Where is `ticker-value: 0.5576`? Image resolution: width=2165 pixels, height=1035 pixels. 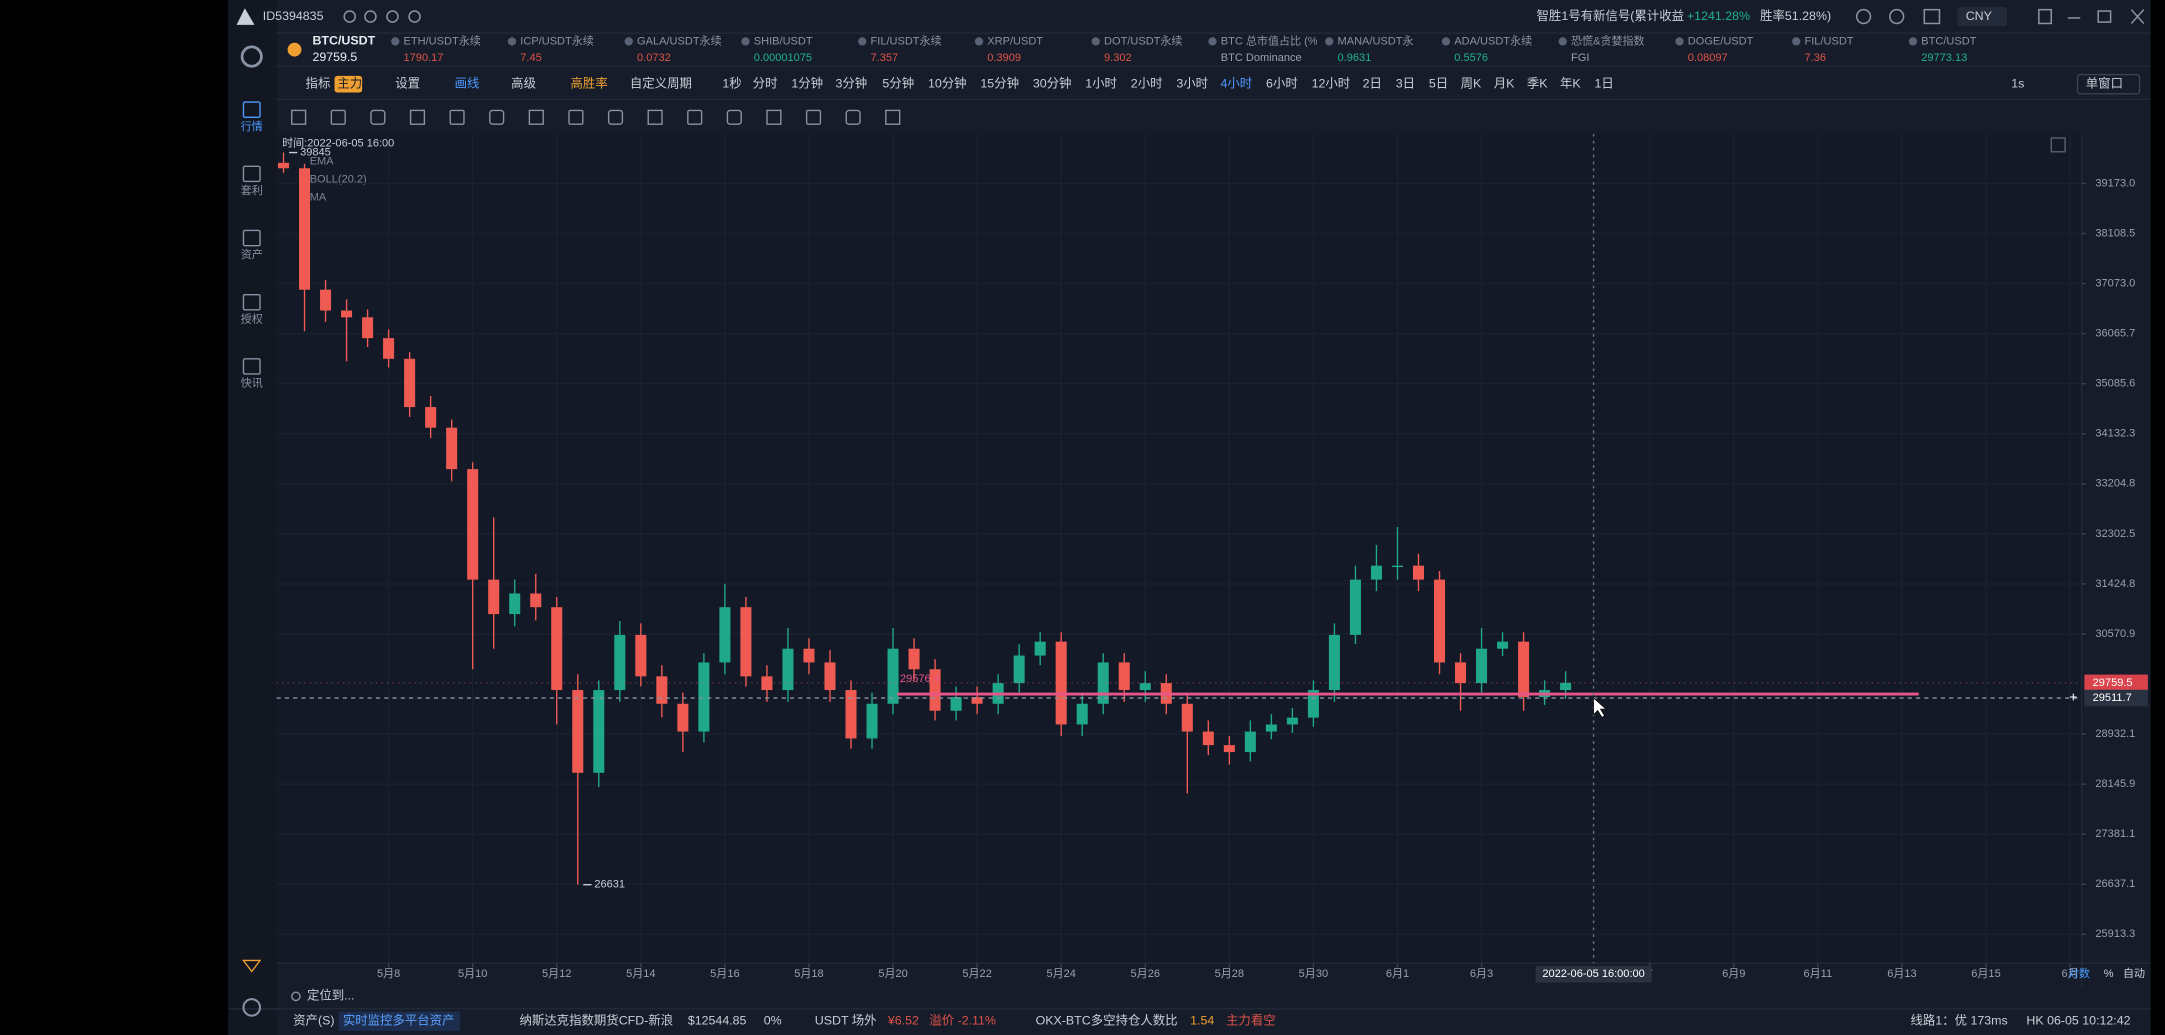 ticker-value: 0.5576 is located at coordinates (1471, 58).